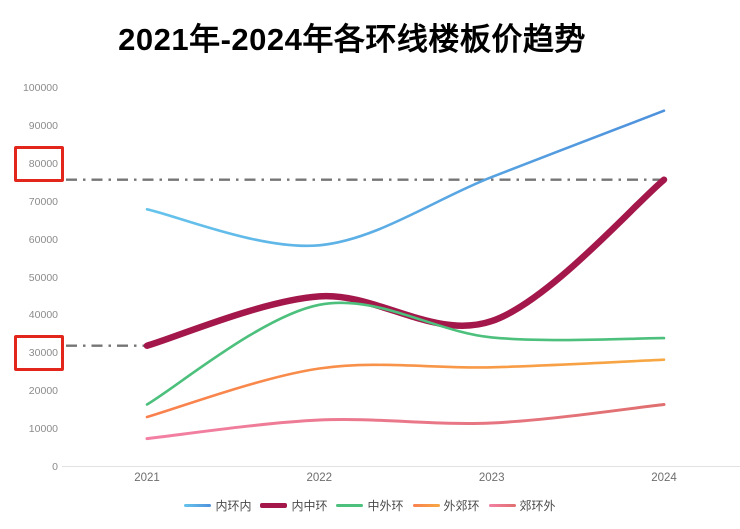  Describe the element at coordinates (233, 506) in the screenshot. I see `legend-label: 内环内` at that location.